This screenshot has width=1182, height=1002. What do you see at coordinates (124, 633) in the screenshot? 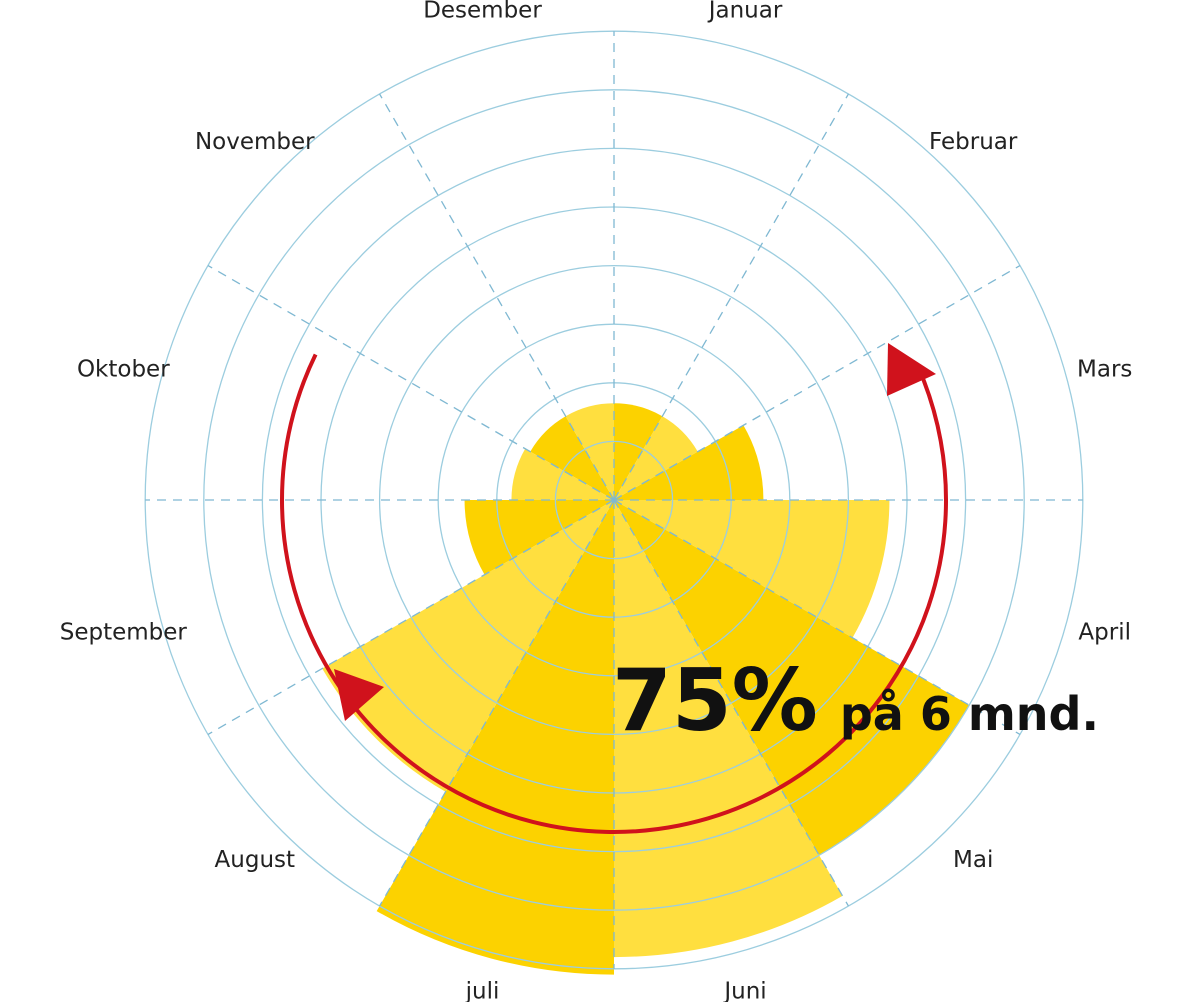
I see `month-label-september: September` at bounding box center [124, 633].